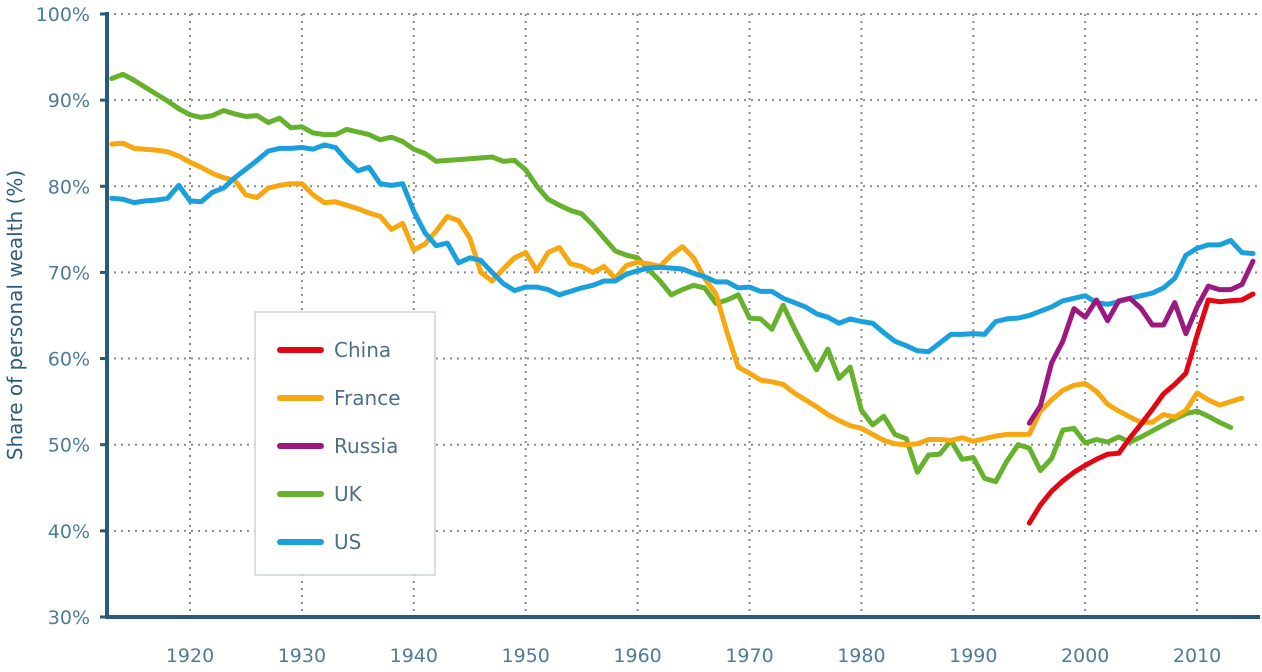  I want to click on legend-label: China, so click(362, 350).